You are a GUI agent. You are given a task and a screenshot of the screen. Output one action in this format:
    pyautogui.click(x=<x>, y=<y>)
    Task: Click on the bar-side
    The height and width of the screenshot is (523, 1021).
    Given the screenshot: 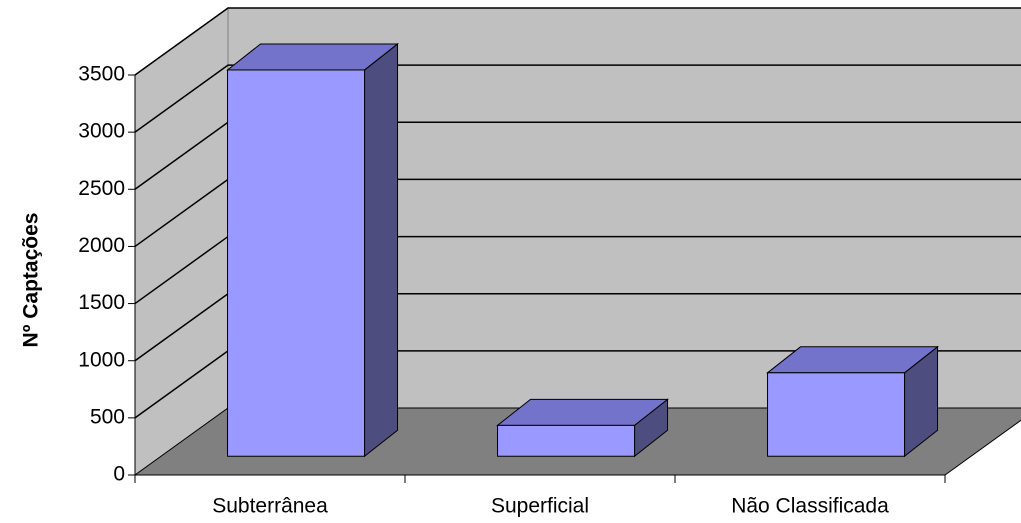 What is the action you would take?
    pyautogui.click(x=381, y=250)
    